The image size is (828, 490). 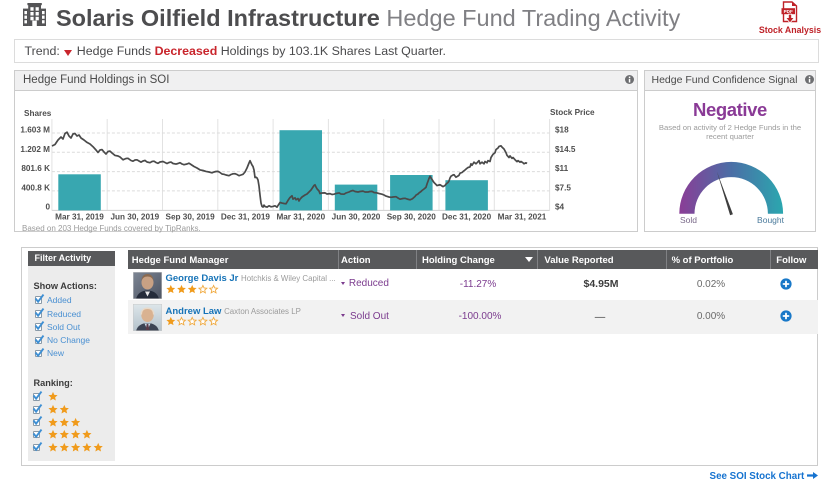 I want to click on svg-text: $4, so click(x=560, y=207).